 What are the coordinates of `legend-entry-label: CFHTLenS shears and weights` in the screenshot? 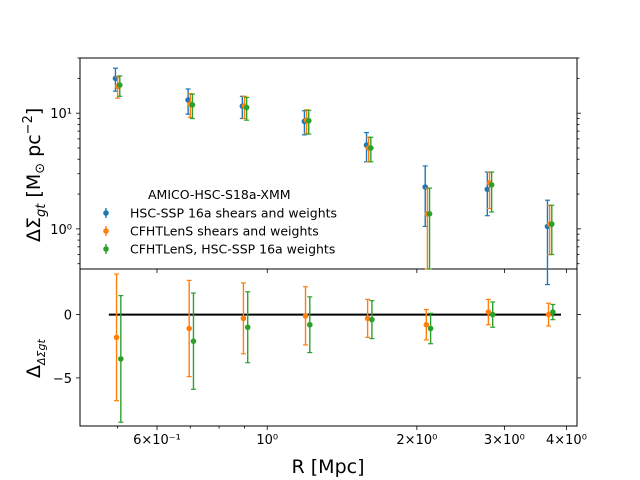 It's located at (224, 231).